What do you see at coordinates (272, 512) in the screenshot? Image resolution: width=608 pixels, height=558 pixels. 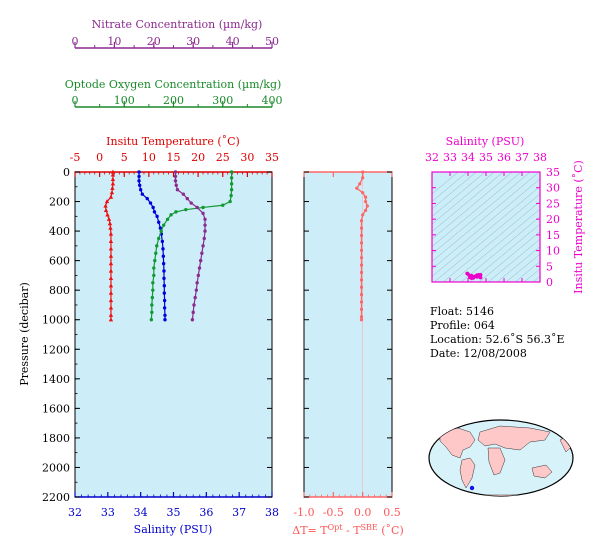 I see `salinity-tick-label: 38` at bounding box center [272, 512].